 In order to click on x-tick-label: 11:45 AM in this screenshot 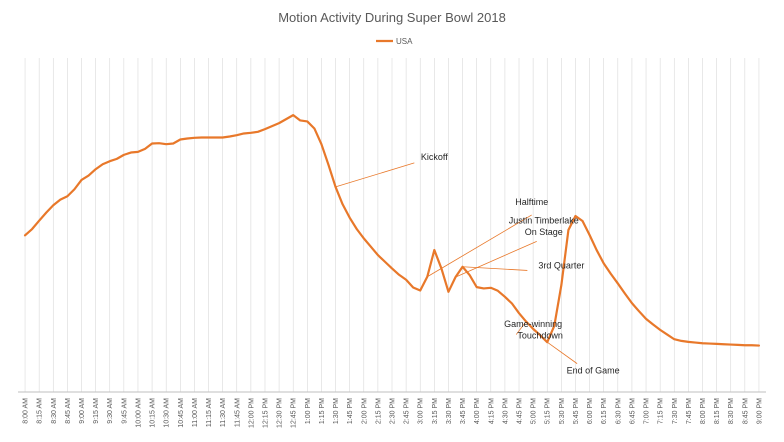, I will do `click(237, 412)`.